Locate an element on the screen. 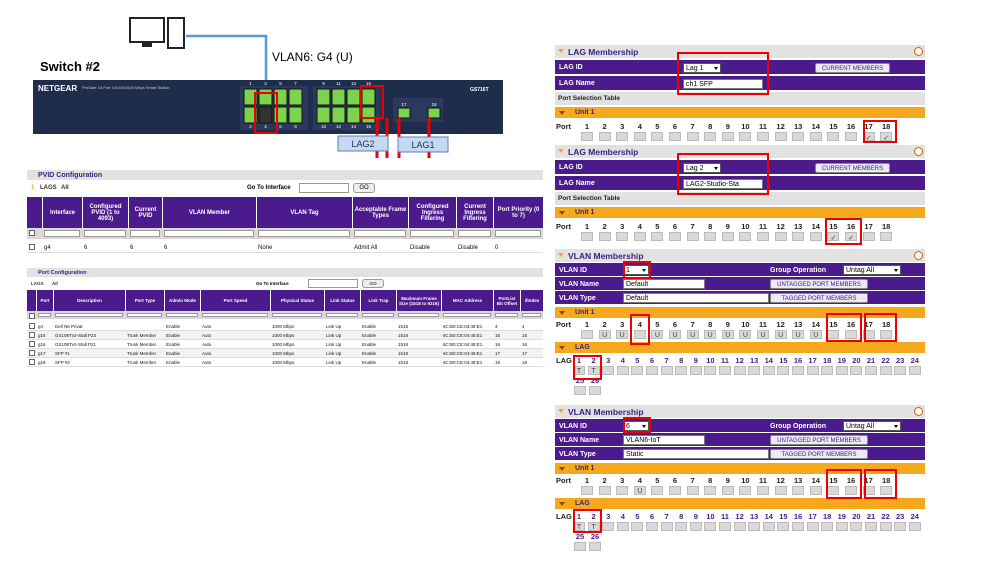 The width and height of the screenshot is (999, 562). go-button: GO is located at coordinates (364, 188).